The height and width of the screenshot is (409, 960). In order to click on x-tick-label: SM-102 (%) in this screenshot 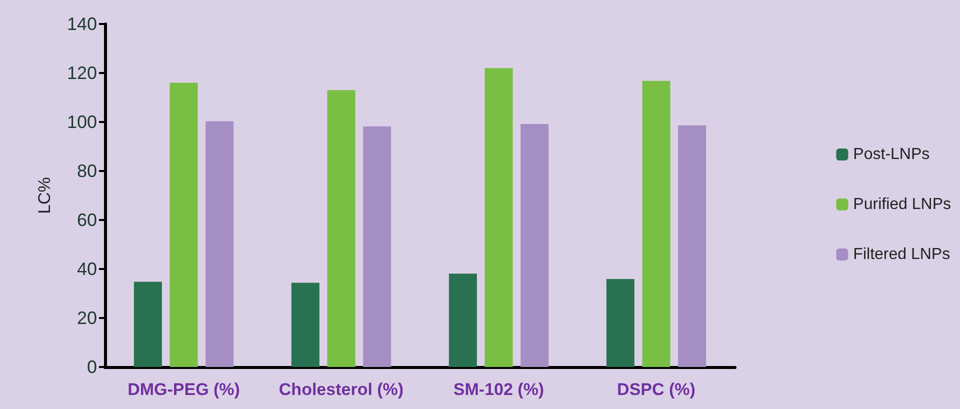, I will do `click(498, 389)`.